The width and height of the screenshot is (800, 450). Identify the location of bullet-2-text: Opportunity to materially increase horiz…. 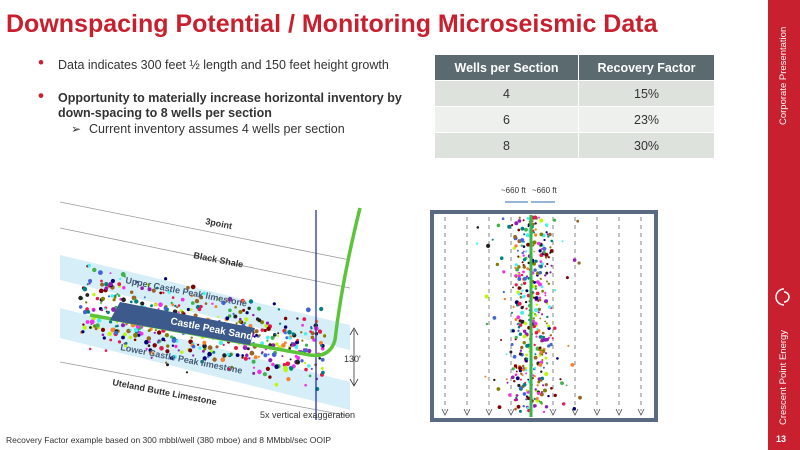
(230, 105).